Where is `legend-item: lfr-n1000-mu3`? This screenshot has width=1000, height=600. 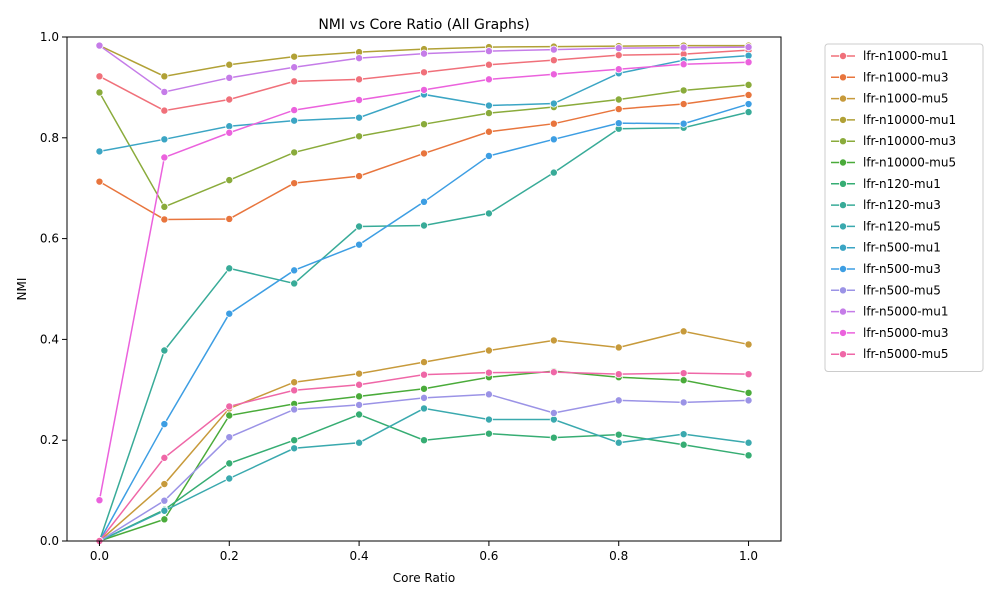 legend-item: lfr-n1000-mu3 is located at coordinates (889, 77).